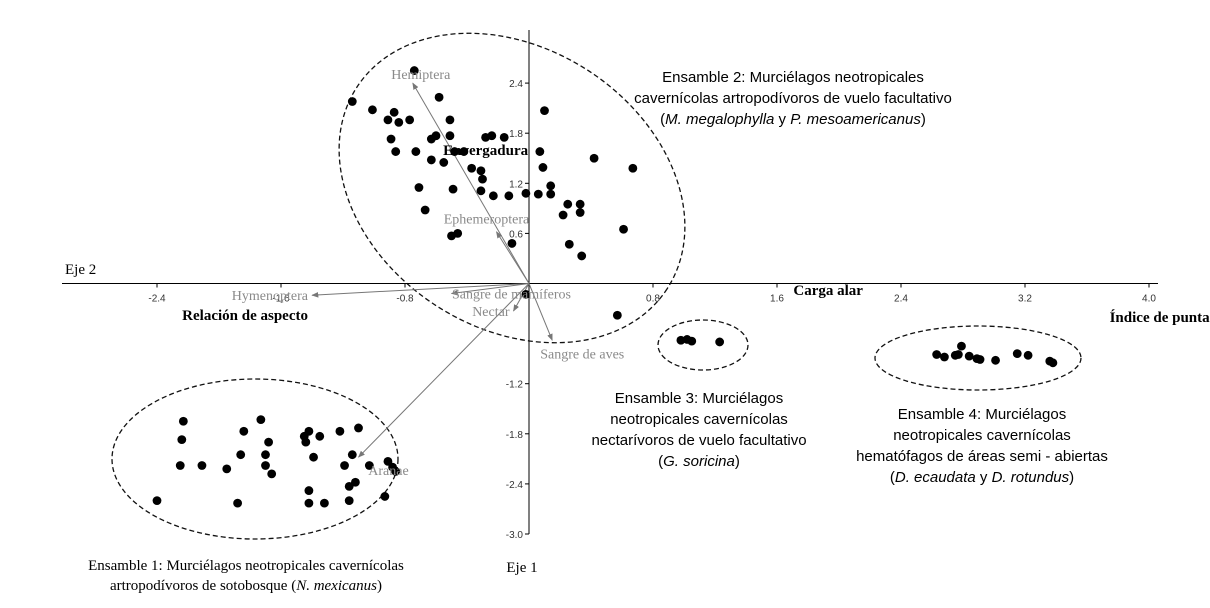 This screenshot has height=608, width=1210. What do you see at coordinates (582, 354) in the screenshot?
I see `vector-label-sangre-de-aves: Sangre de aves` at bounding box center [582, 354].